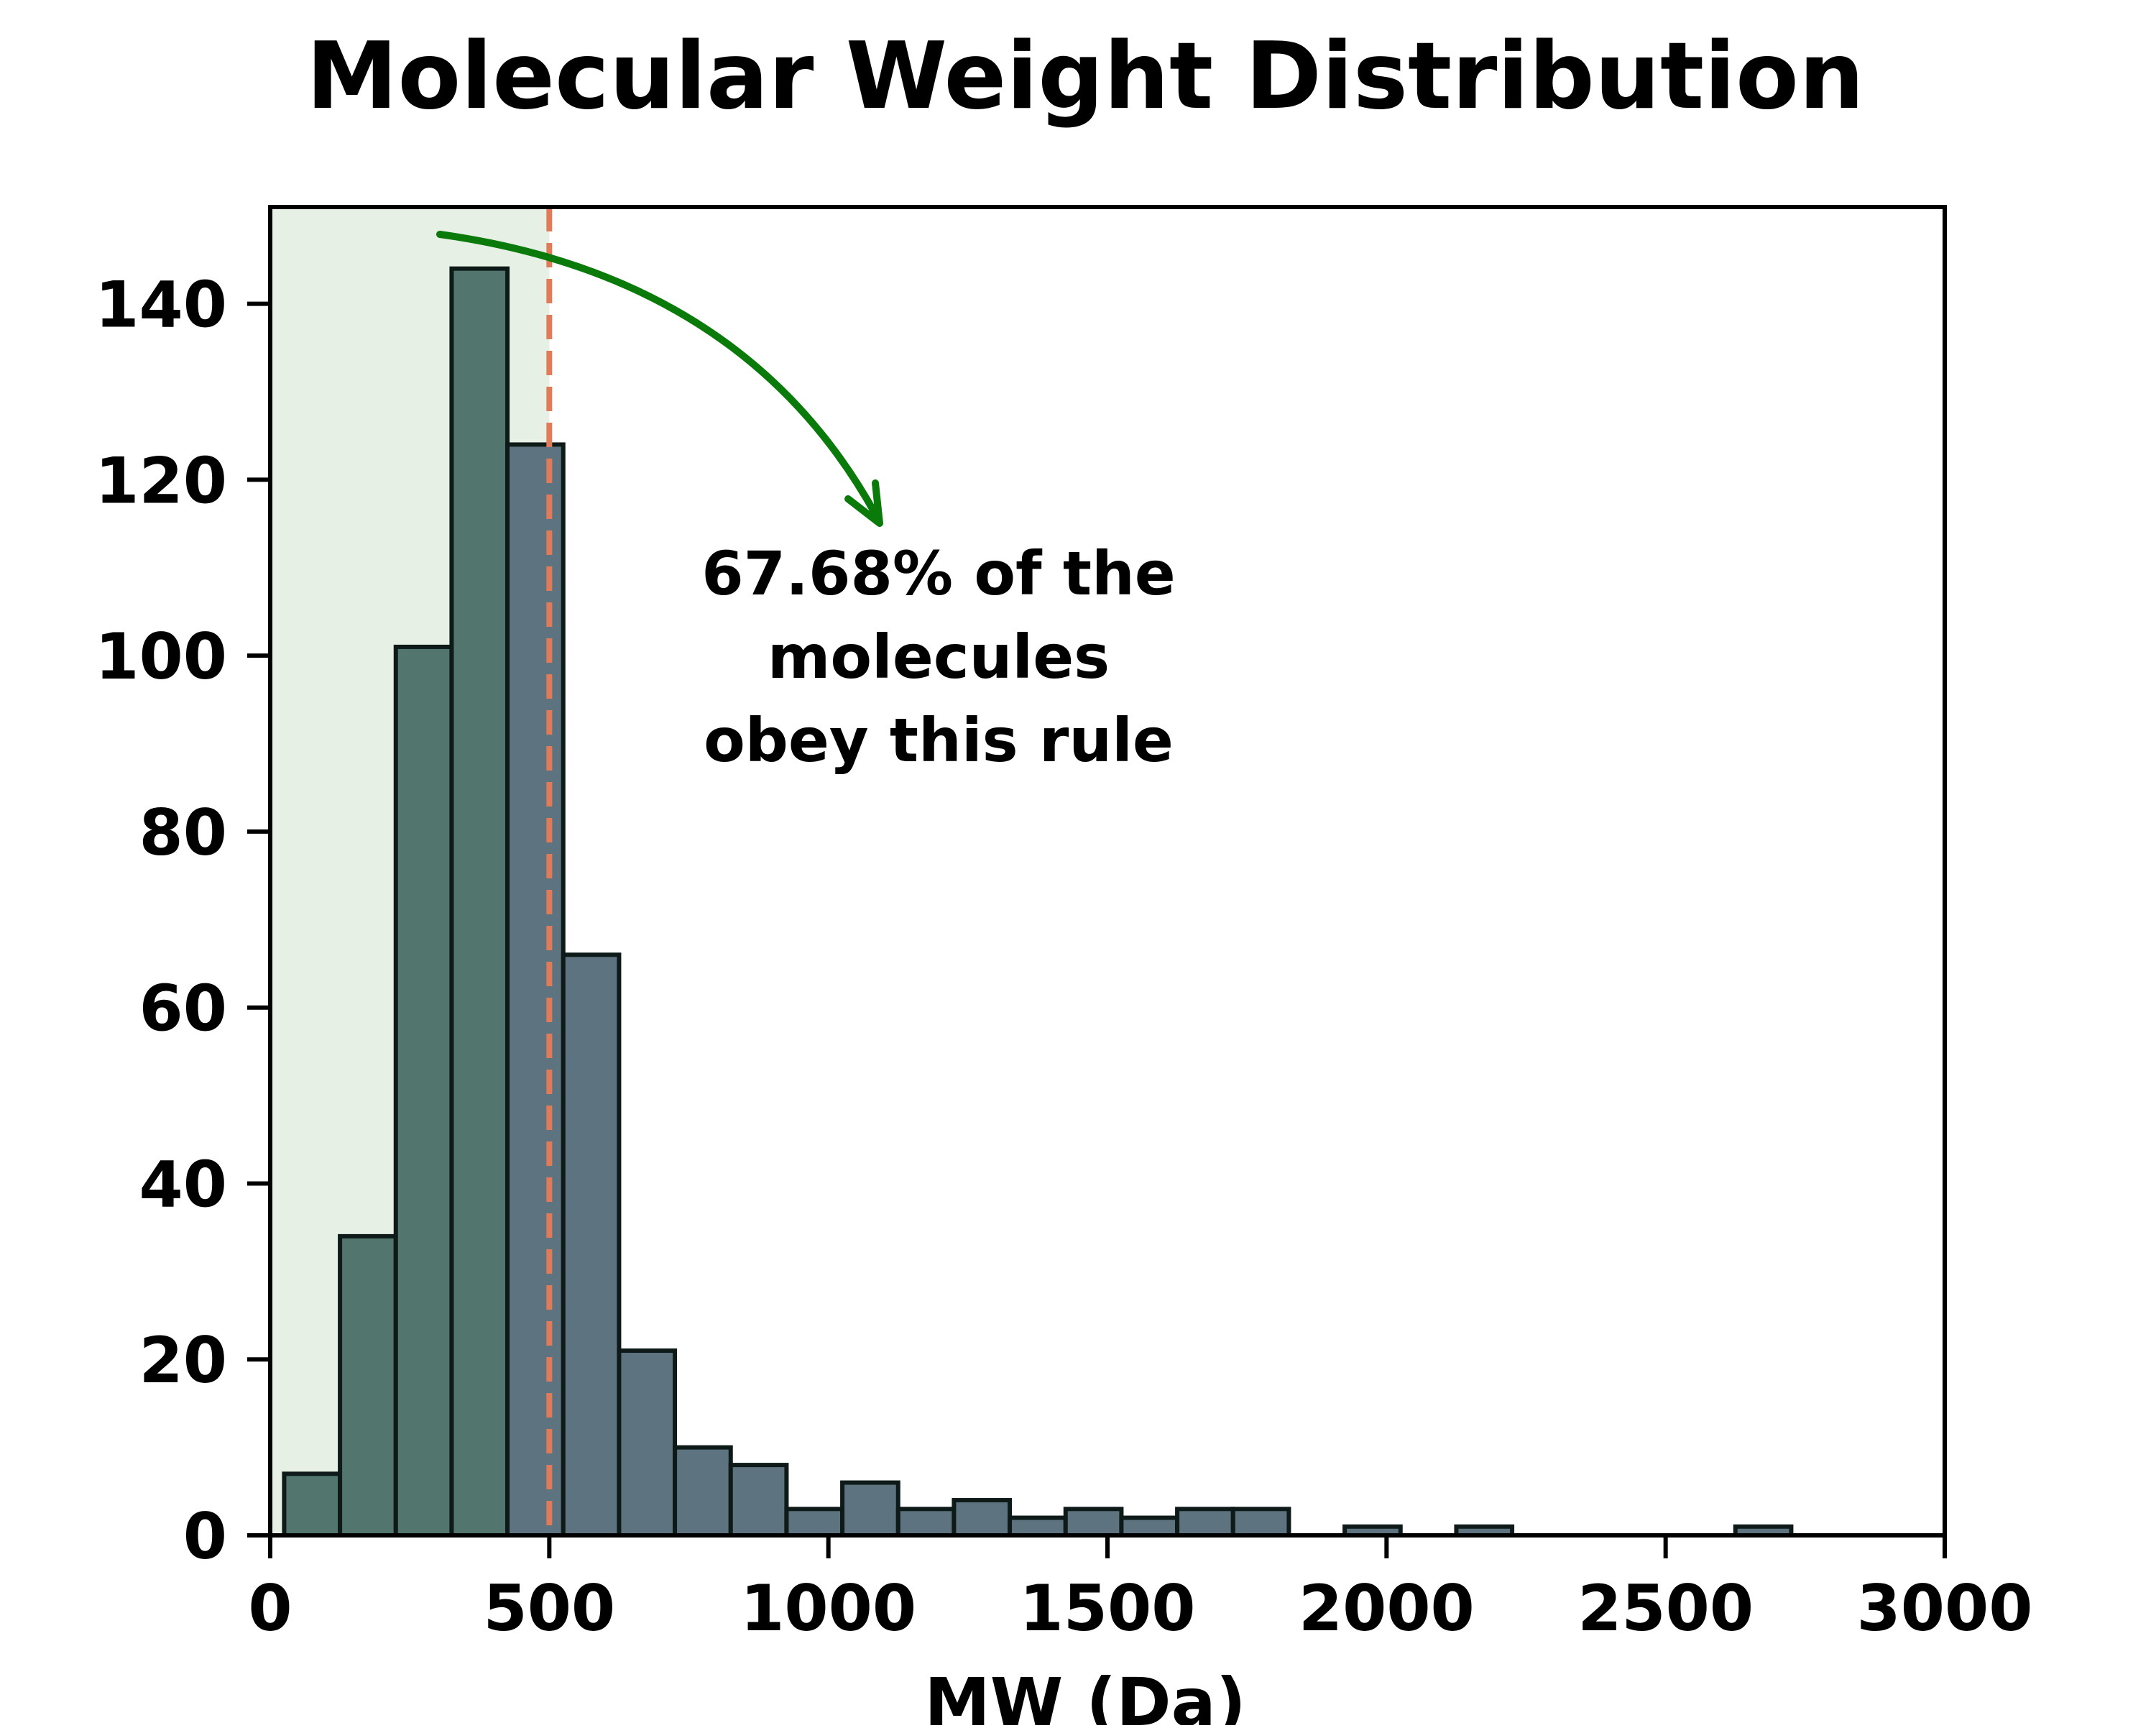 Image resolution: width=2156 pixels, height=1728 pixels. I want to click on y-tick-label: 60, so click(183, 1009).